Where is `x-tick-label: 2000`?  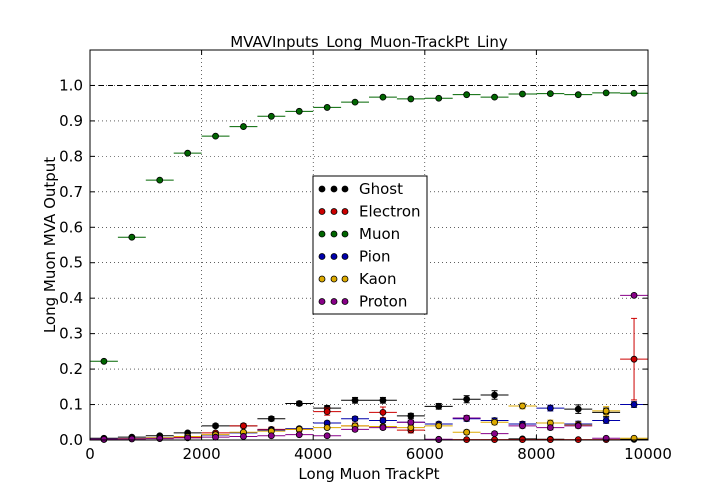
x-tick-label: 2000 is located at coordinates (202, 454).